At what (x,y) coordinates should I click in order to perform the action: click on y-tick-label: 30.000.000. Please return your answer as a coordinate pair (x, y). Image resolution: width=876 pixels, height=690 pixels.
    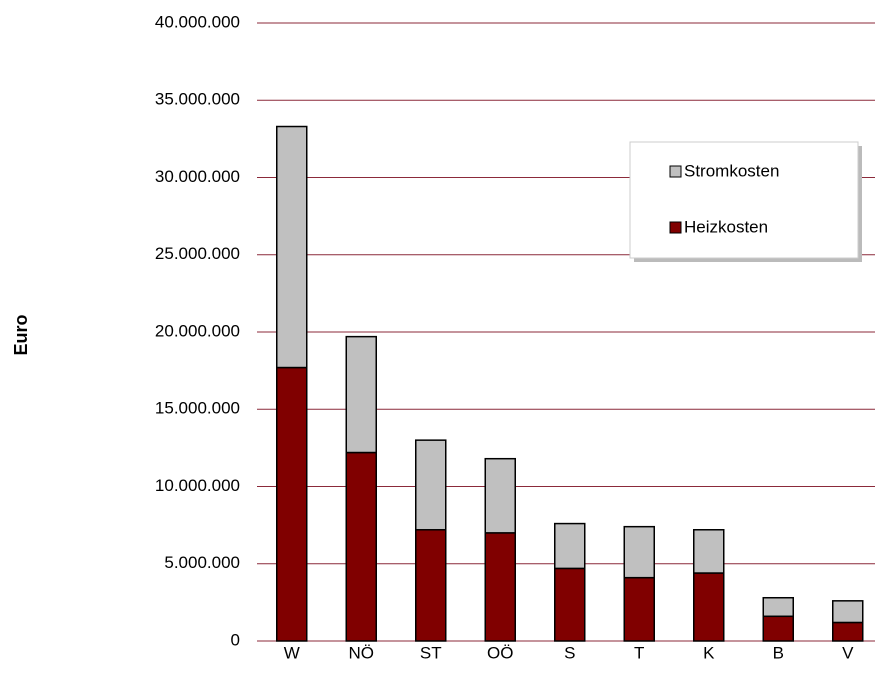
    Looking at the image, I should click on (197, 176).